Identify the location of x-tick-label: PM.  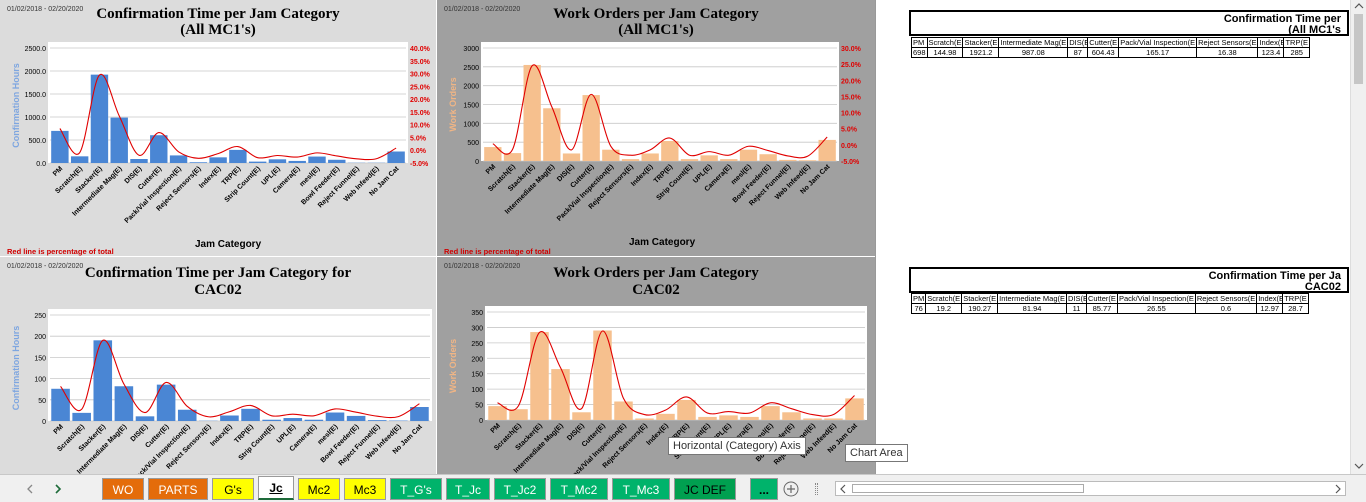
(491, 169).